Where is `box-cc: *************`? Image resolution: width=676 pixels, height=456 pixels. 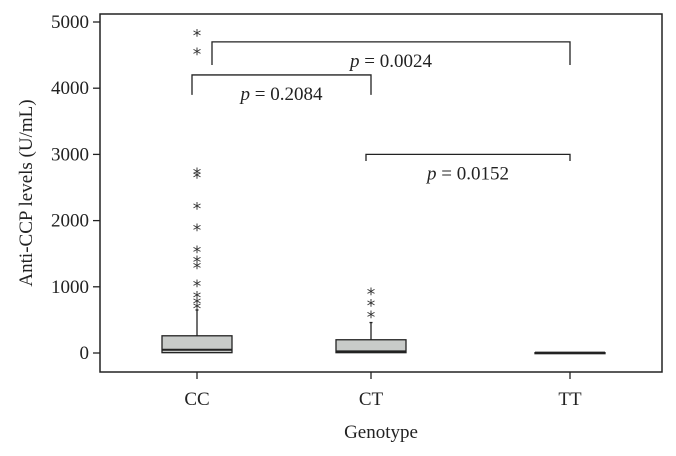
box-cc: ************* is located at coordinates (197, 190).